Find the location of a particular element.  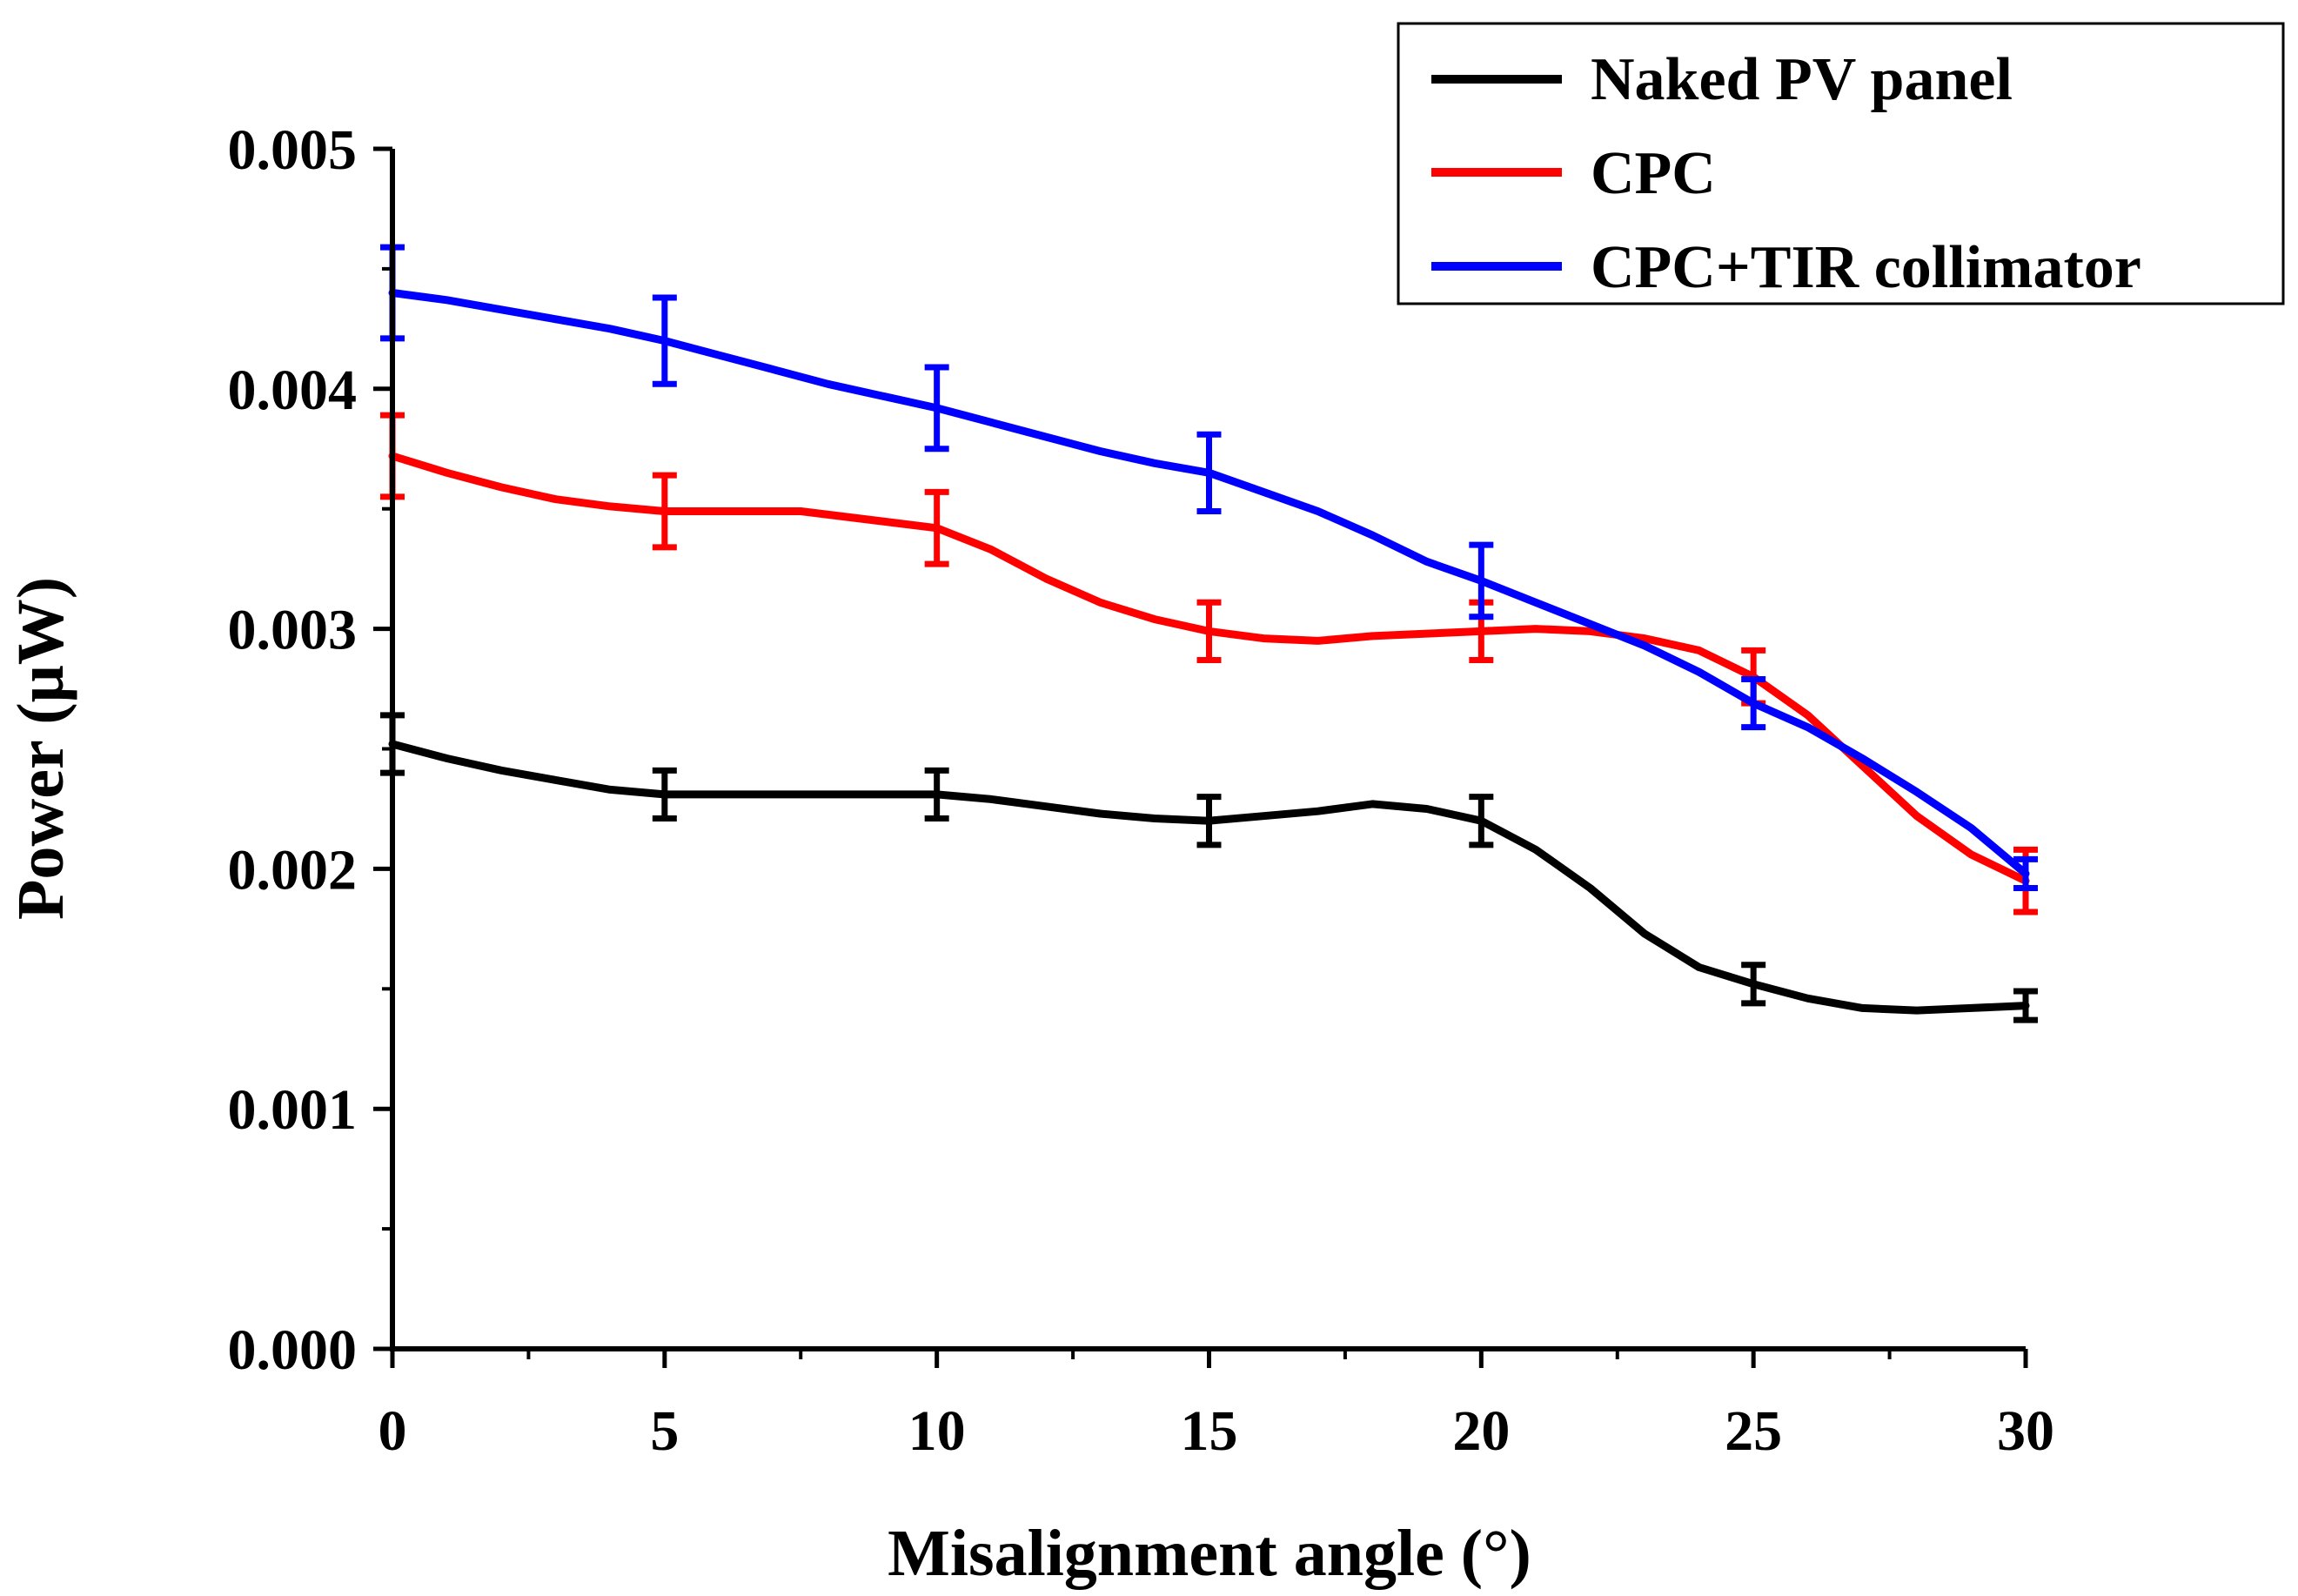

y-axis-title: Power (μW) is located at coordinates (40, 748).